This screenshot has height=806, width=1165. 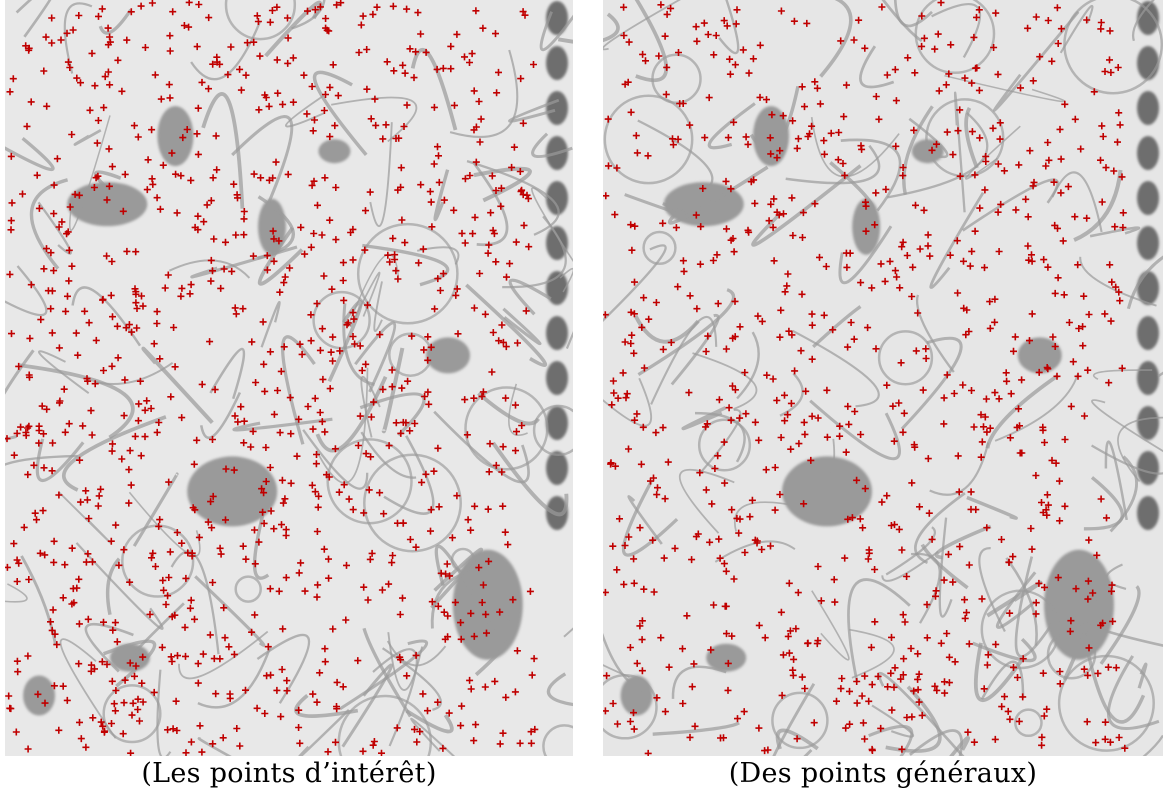 What do you see at coordinates (1148, 243) in the screenshot?
I see `binding-hole` at bounding box center [1148, 243].